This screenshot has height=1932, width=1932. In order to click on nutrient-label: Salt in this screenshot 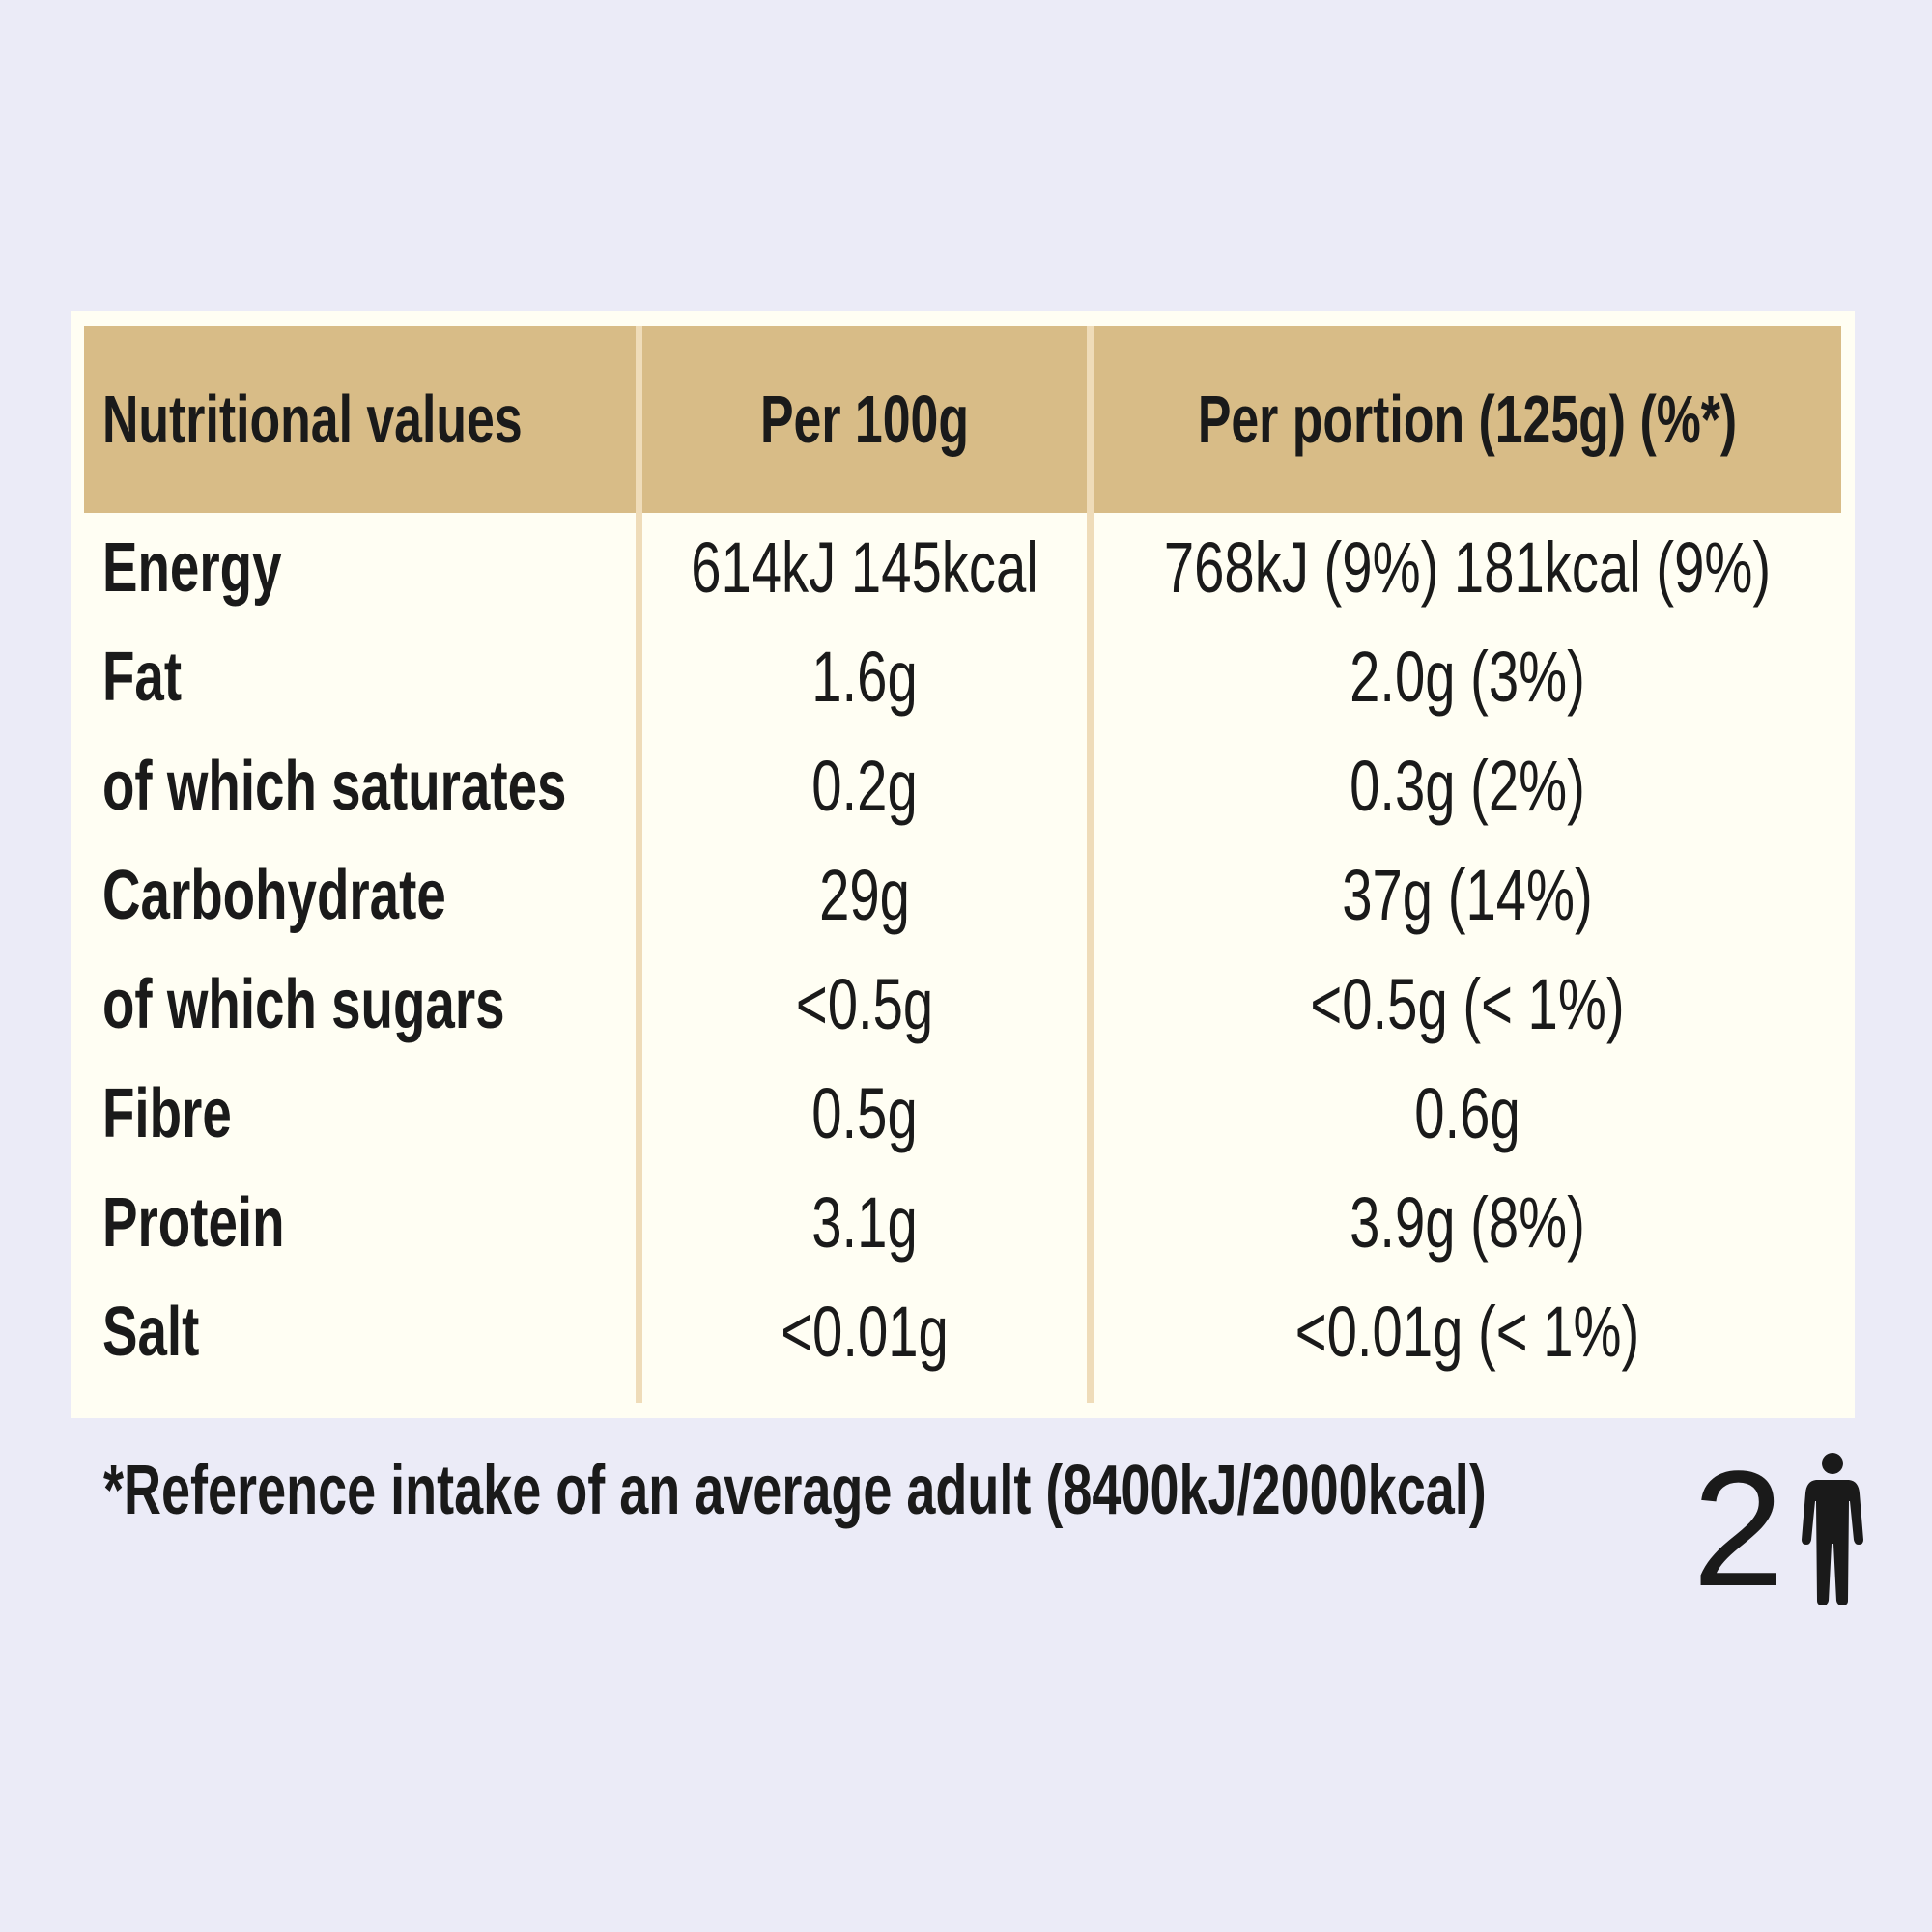, I will do `click(151, 1332)`.